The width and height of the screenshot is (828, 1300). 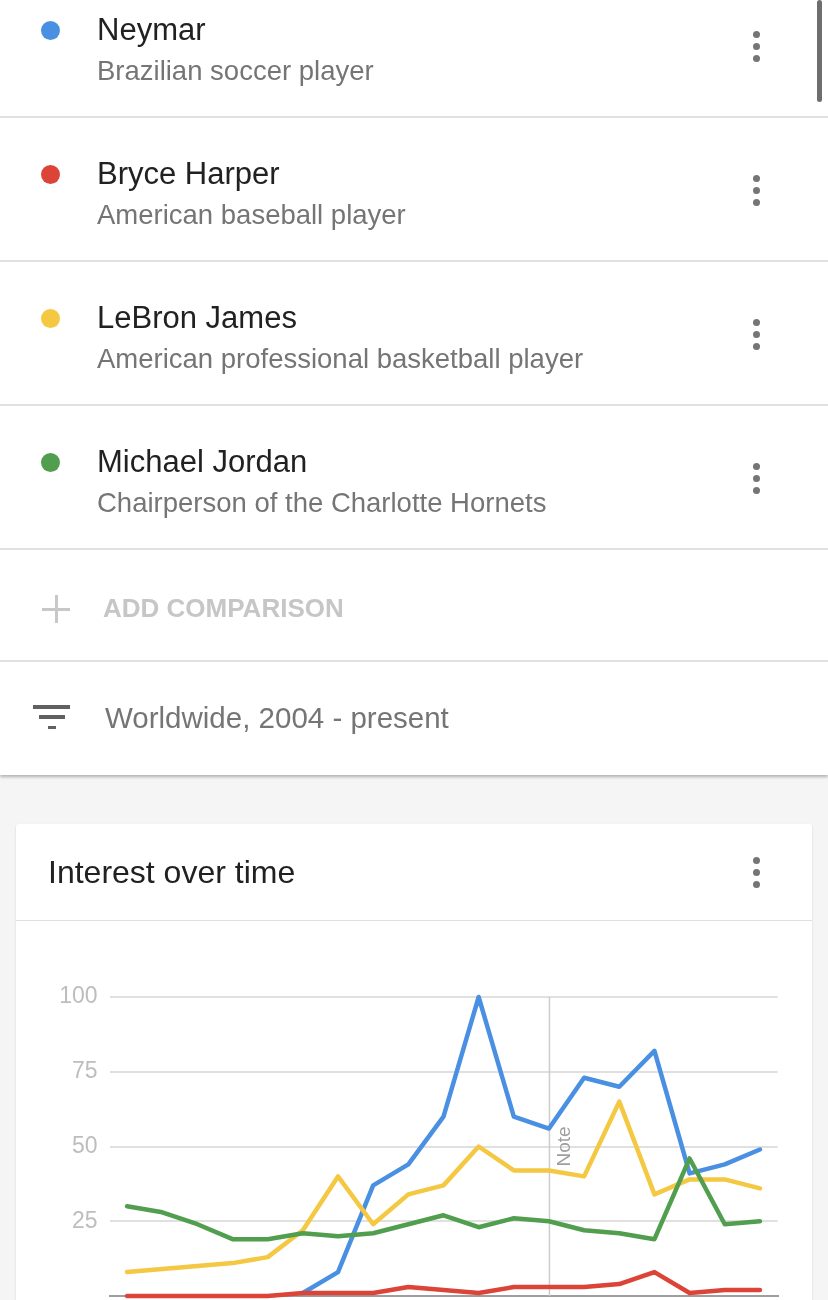 What do you see at coordinates (340, 358) in the screenshot?
I see `text: American professional basketball player` at bounding box center [340, 358].